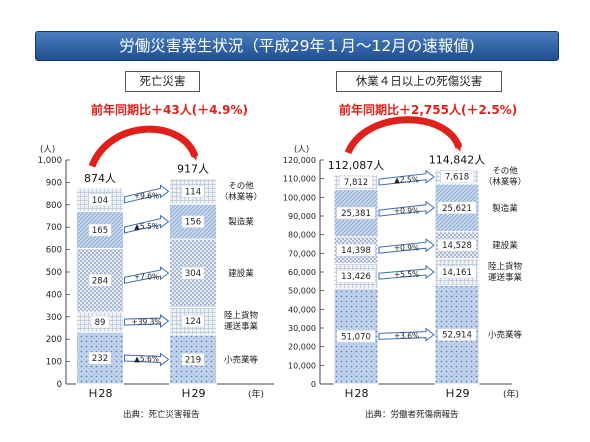 The image size is (590, 442). I want to click on injury-series-name: 陸上貨物, so click(505, 266).